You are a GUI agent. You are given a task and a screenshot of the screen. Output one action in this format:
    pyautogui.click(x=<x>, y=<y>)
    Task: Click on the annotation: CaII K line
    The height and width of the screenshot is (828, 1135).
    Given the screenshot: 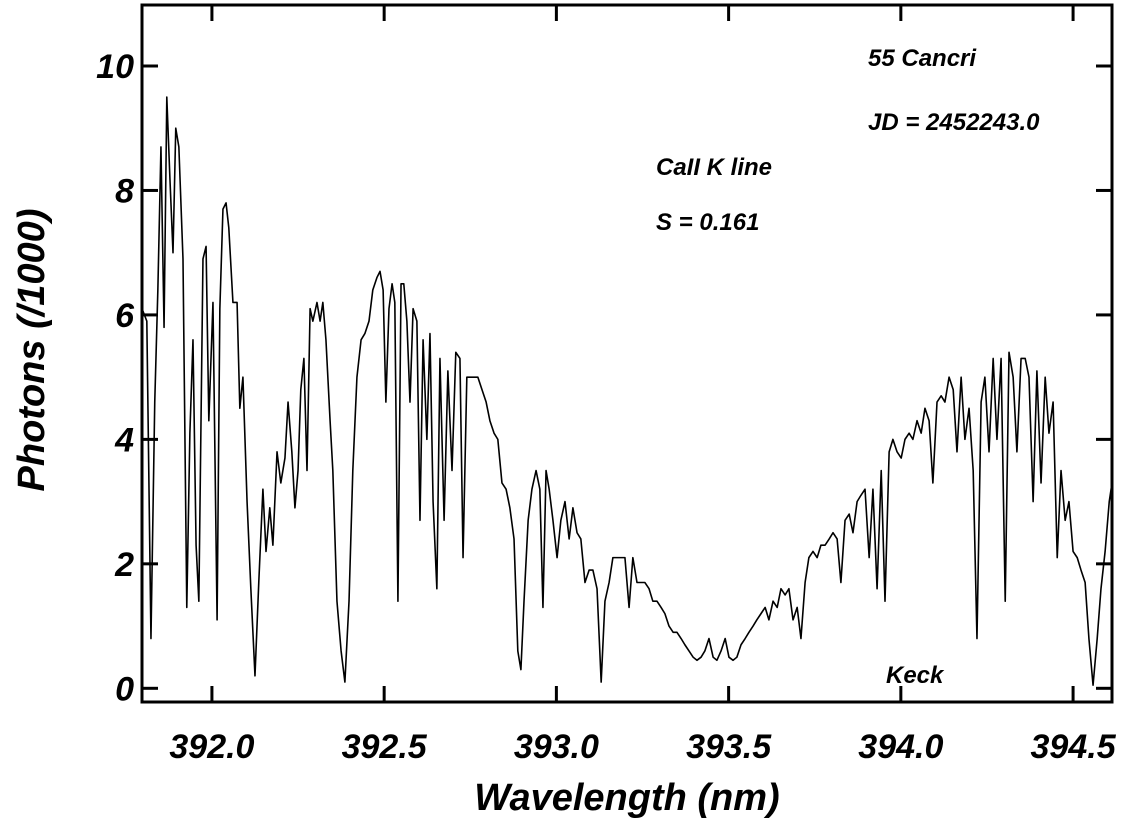 What is the action you would take?
    pyautogui.click(x=714, y=167)
    